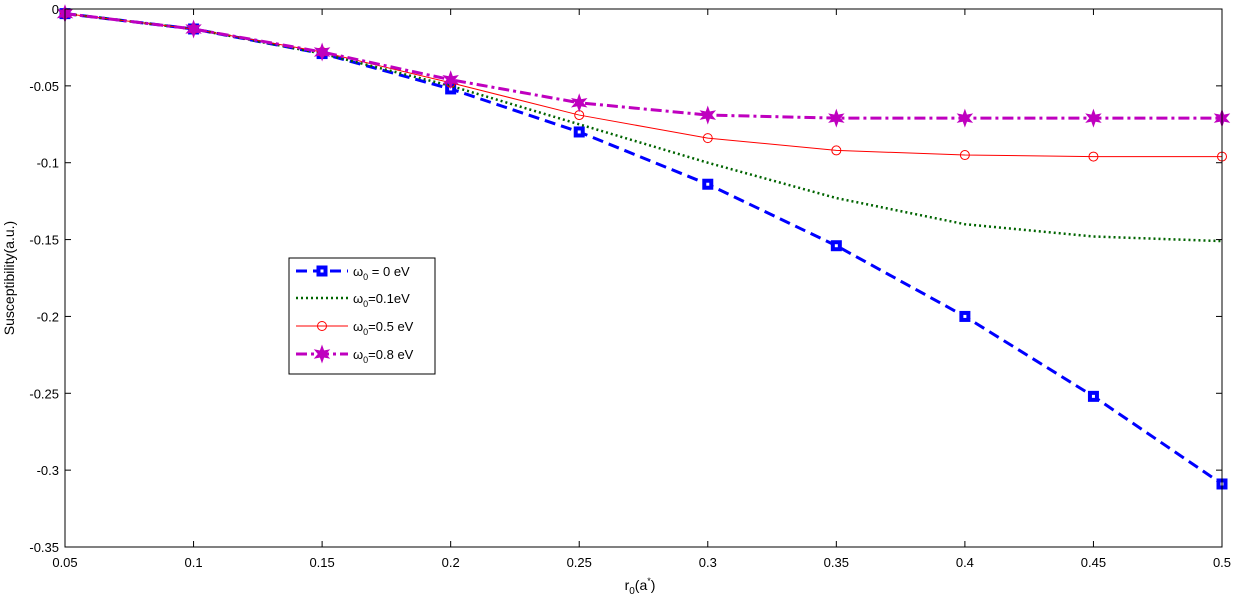 The image size is (1239, 600). Describe the element at coordinates (708, 562) in the screenshot. I see `x-tick-label-5: 0.3` at that location.